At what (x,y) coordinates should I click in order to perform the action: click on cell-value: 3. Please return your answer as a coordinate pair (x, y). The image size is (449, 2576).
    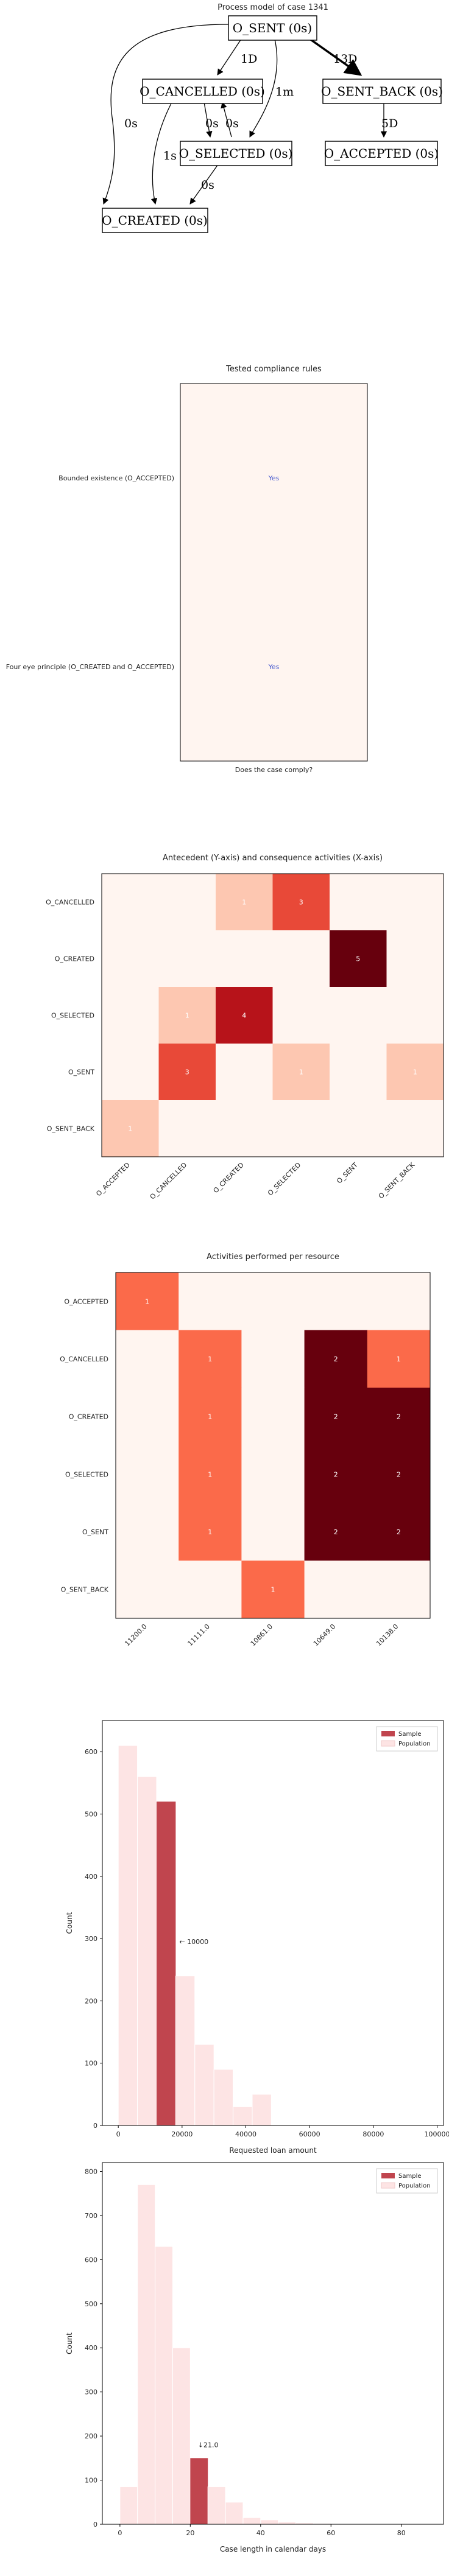
    Looking at the image, I should click on (187, 1072).